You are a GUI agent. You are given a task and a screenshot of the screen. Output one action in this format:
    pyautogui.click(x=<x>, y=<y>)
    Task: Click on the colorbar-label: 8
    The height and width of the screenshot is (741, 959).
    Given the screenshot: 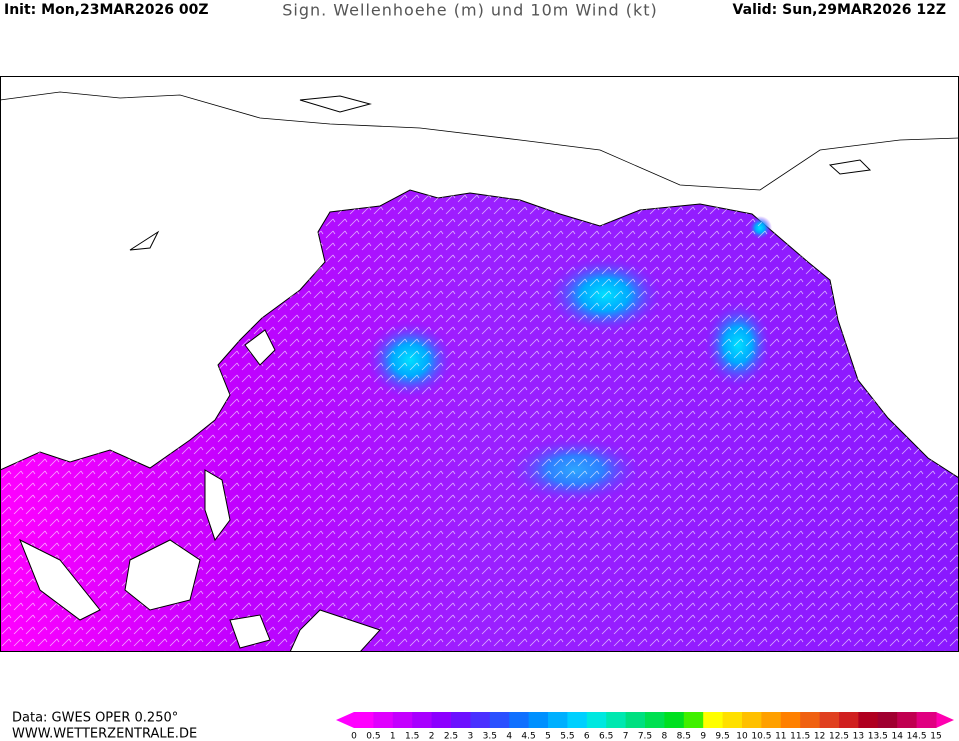 What is the action you would take?
    pyautogui.click(x=665, y=736)
    